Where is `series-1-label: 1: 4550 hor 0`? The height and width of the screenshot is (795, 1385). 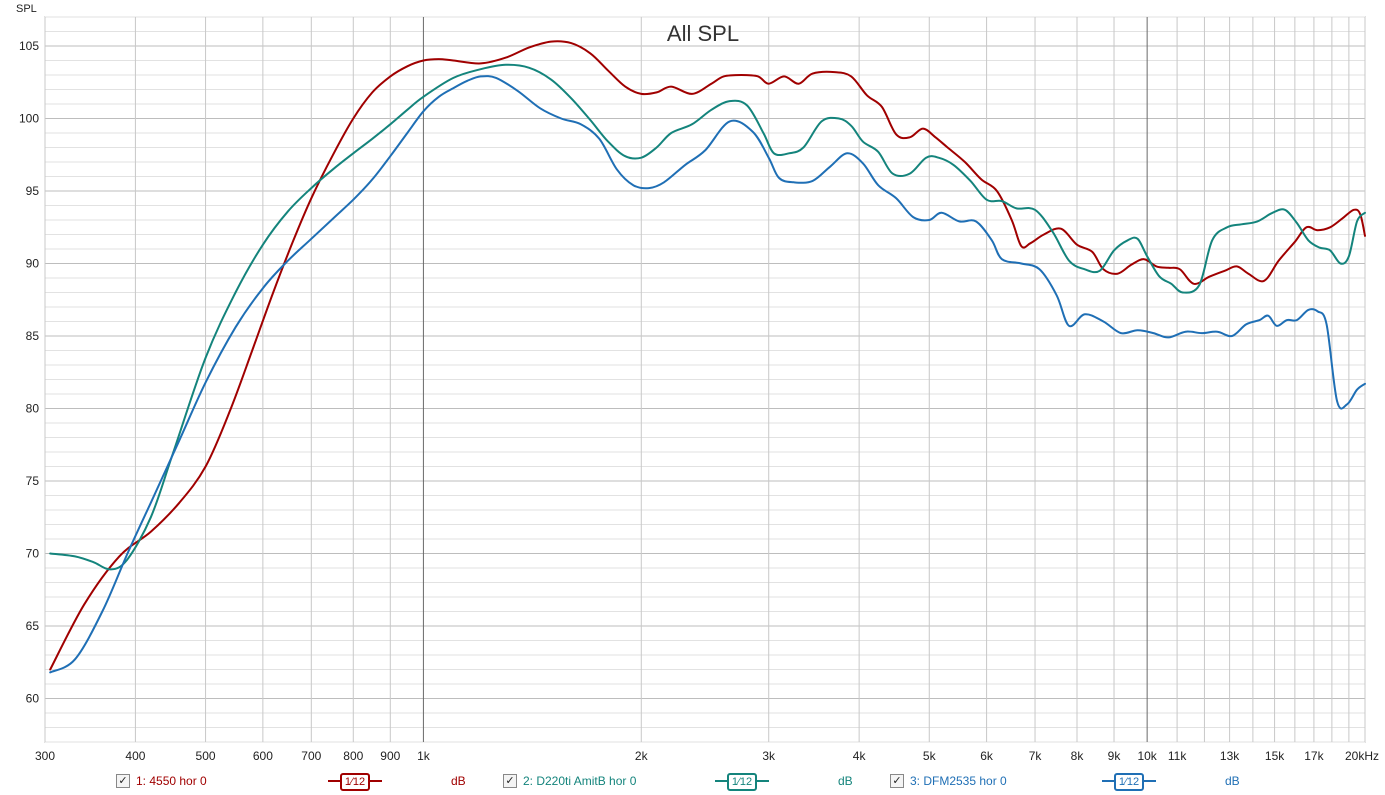
series-1-label: 1: 4550 hor 0 is located at coordinates (171, 781).